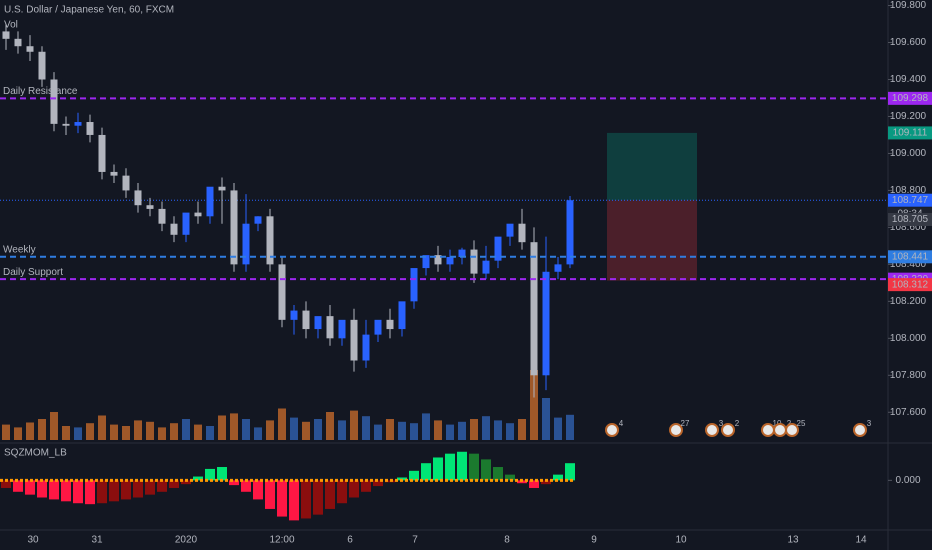 This screenshot has width=932, height=550. I want to click on indicator-label: SQZMOM_LB, so click(35, 453).